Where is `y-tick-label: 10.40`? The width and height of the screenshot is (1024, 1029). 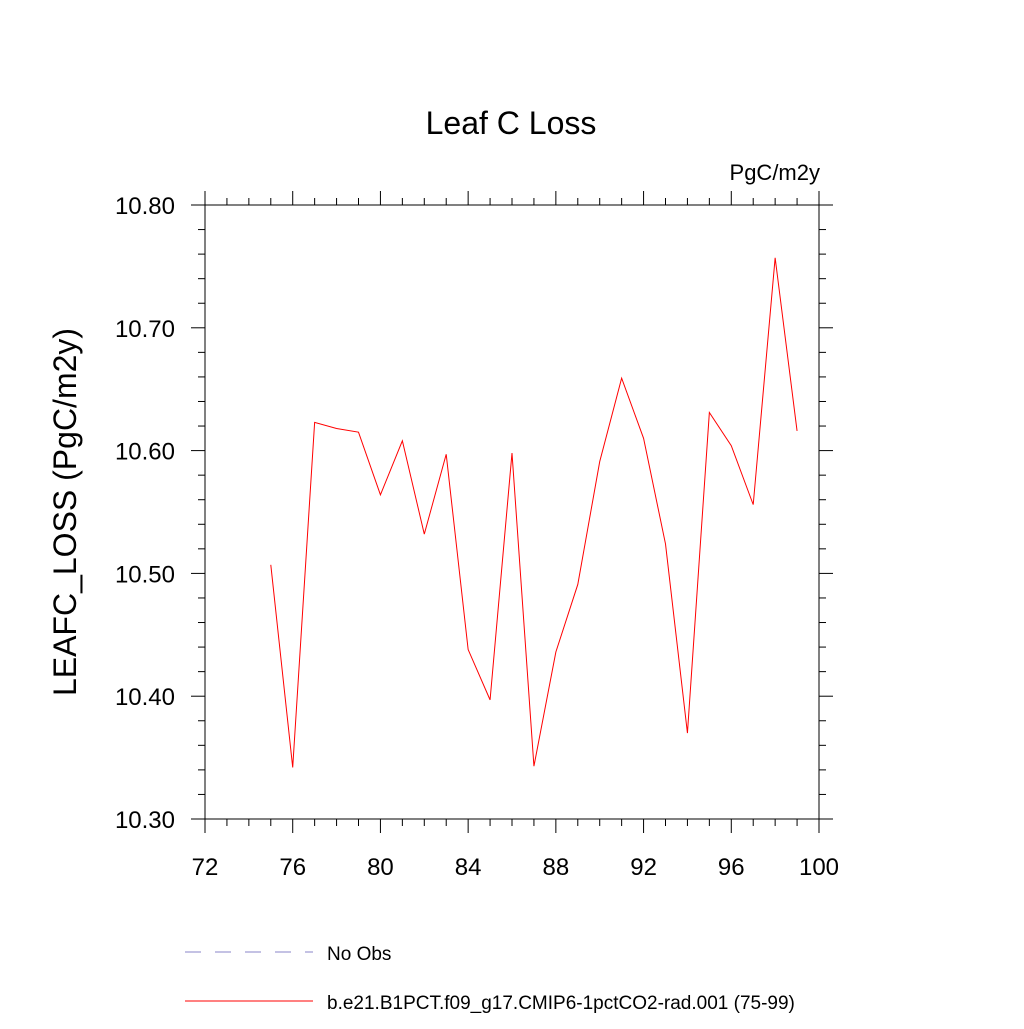
y-tick-label: 10.40 is located at coordinates (145, 697).